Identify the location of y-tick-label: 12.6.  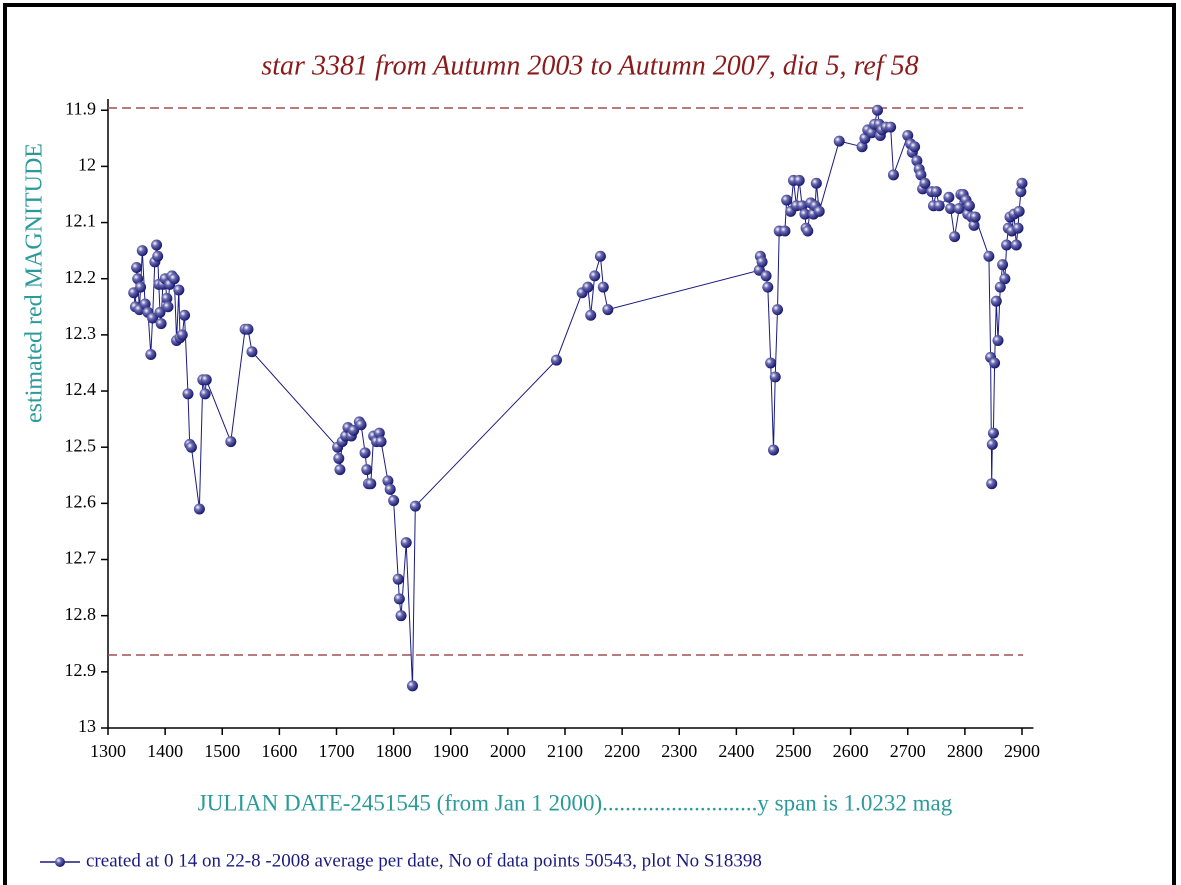
(81, 501).